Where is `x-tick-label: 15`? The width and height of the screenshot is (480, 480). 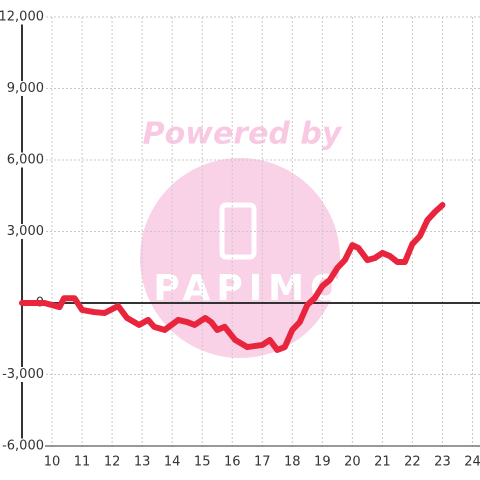 x-tick-label: 15 is located at coordinates (202, 462).